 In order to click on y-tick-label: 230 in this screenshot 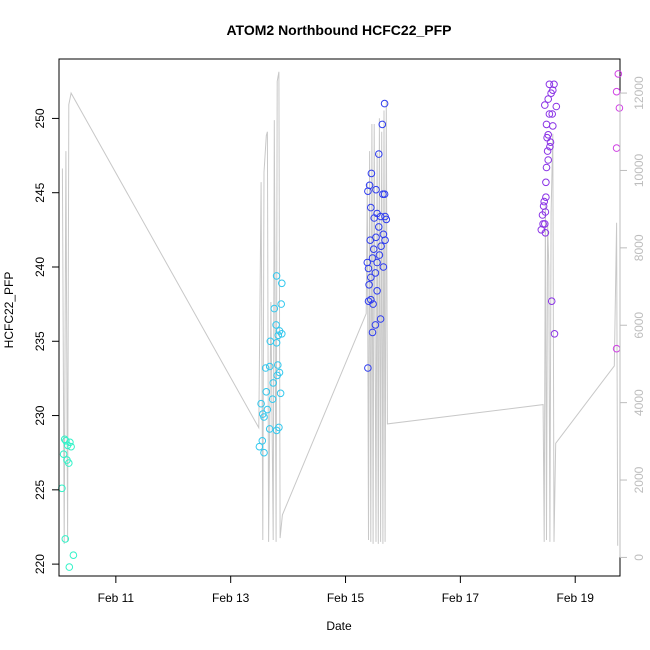, I will do `click(40, 415)`.